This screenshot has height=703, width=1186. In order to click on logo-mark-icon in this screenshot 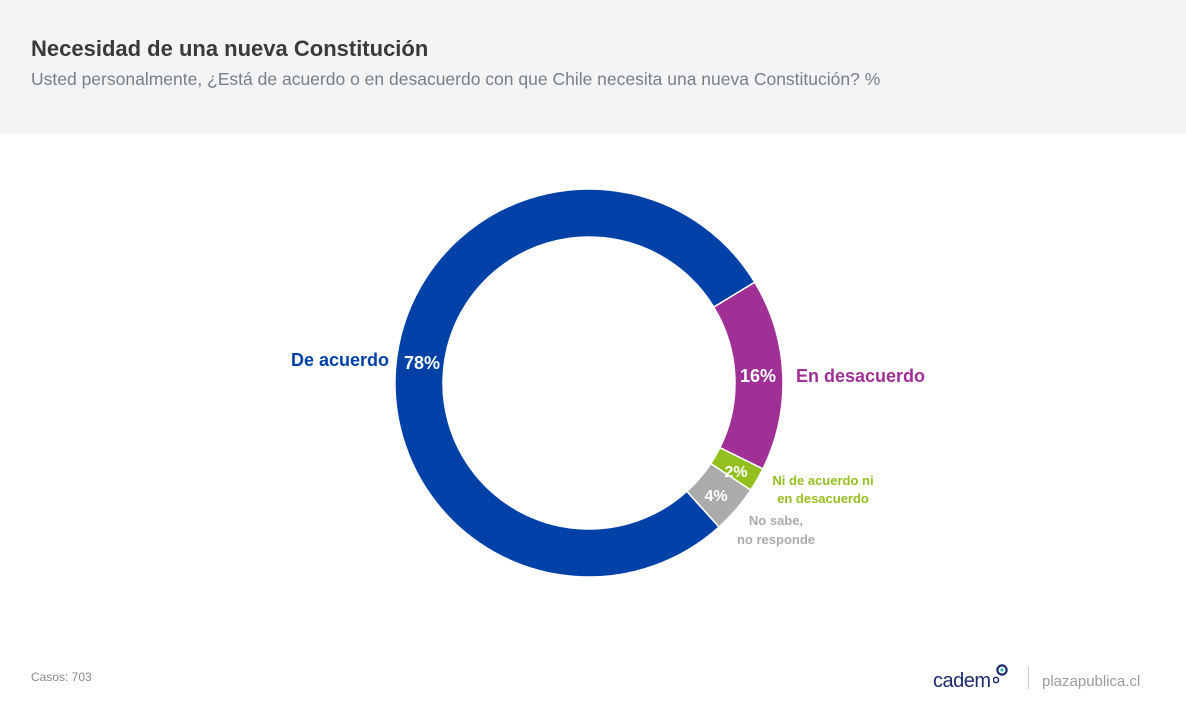, I will do `click(1000, 674)`.